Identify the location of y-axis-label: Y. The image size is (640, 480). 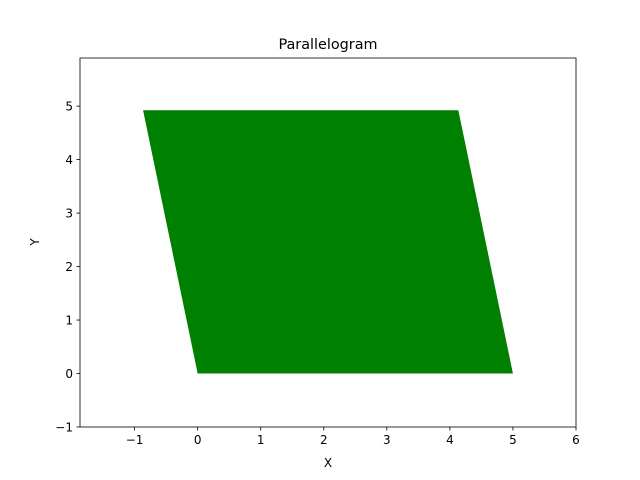
(35, 242).